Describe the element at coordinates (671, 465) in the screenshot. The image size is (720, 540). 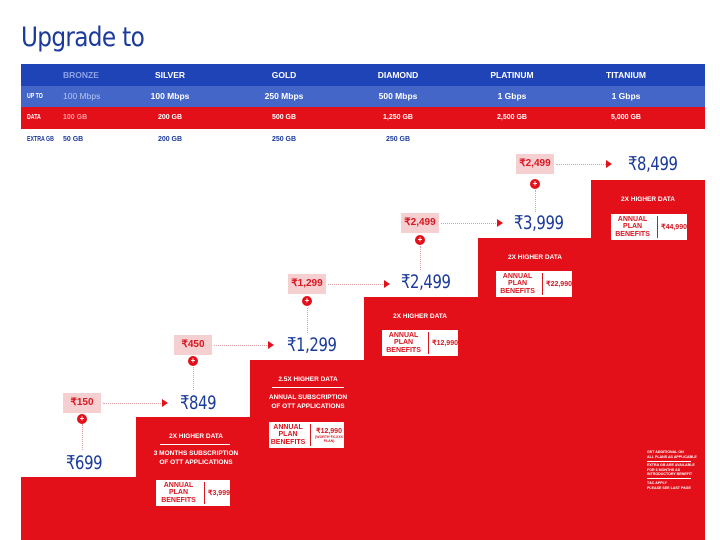
I see `fineprint-line: EXTRA GB ARE AVAILABLE` at that location.